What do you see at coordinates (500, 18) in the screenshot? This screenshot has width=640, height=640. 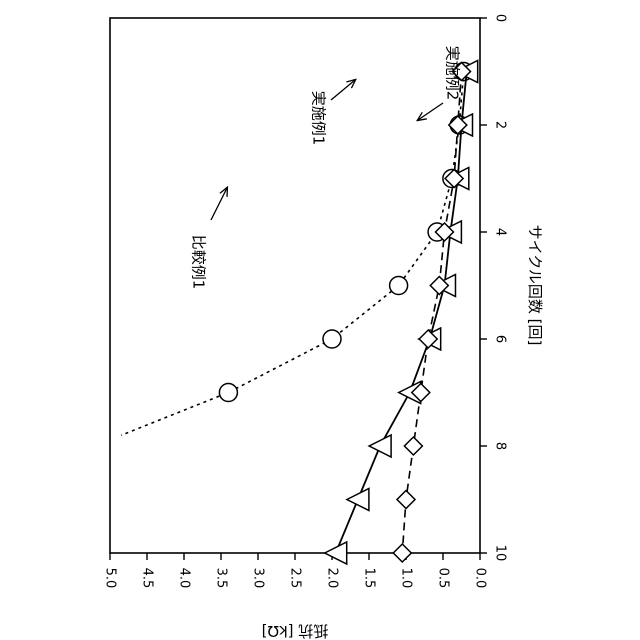 I see `x-tick-label: 0` at bounding box center [500, 18].